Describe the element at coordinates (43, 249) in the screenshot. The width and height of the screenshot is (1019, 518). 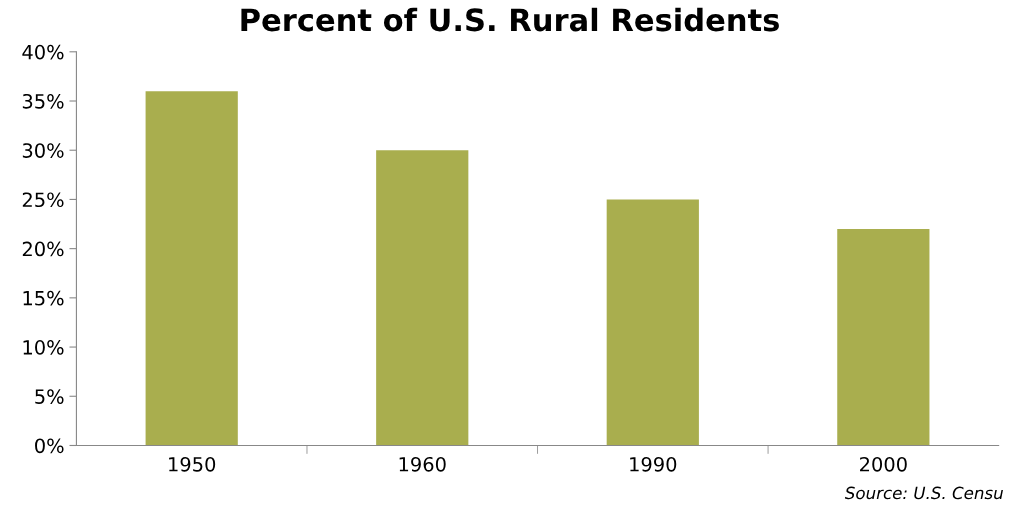
I see `y-tick-label: 20%` at that location.